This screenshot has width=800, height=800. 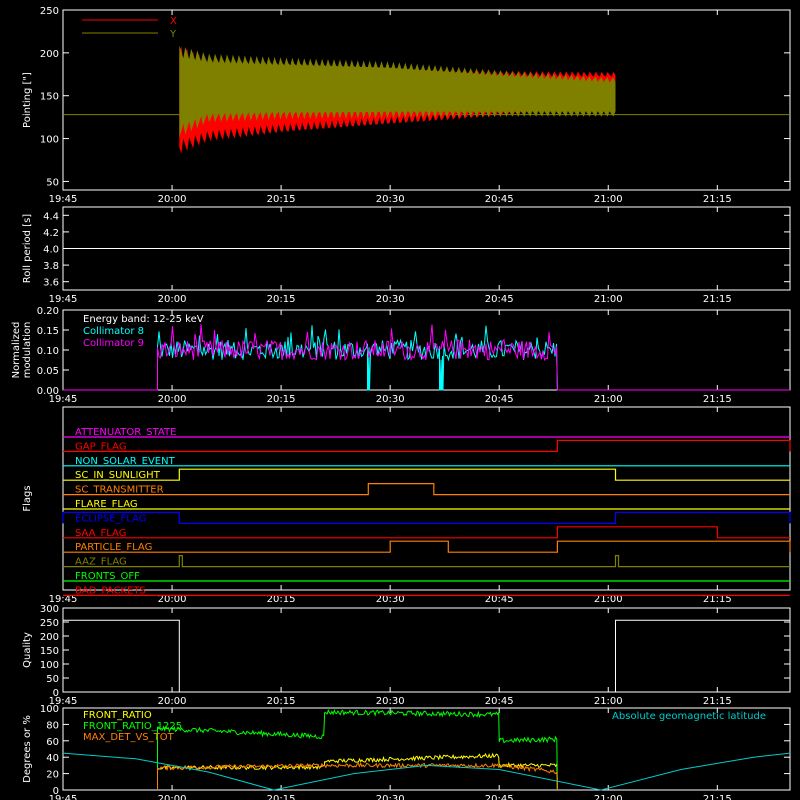 I want to click on flag-trace-sc-transmitter, so click(x=426, y=489).